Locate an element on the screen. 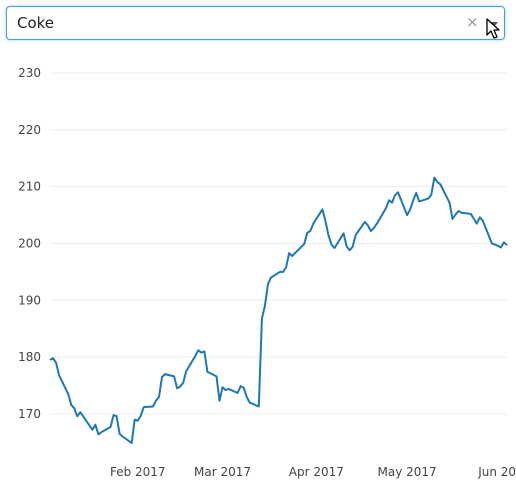 This screenshot has height=485, width=516. chart-y-axis: 170 180 190 200 210 220 230 is located at coordinates (29, 243).